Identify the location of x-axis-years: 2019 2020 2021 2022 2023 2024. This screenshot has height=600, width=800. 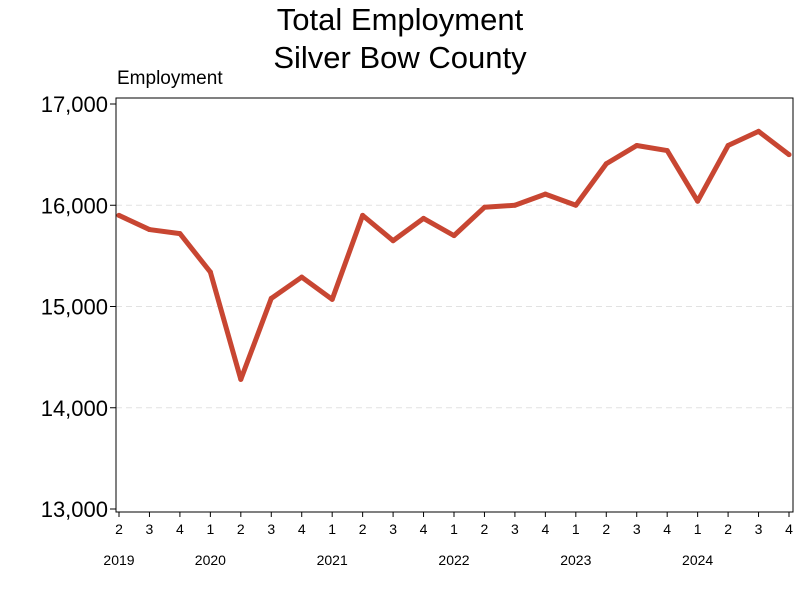
(408, 560).